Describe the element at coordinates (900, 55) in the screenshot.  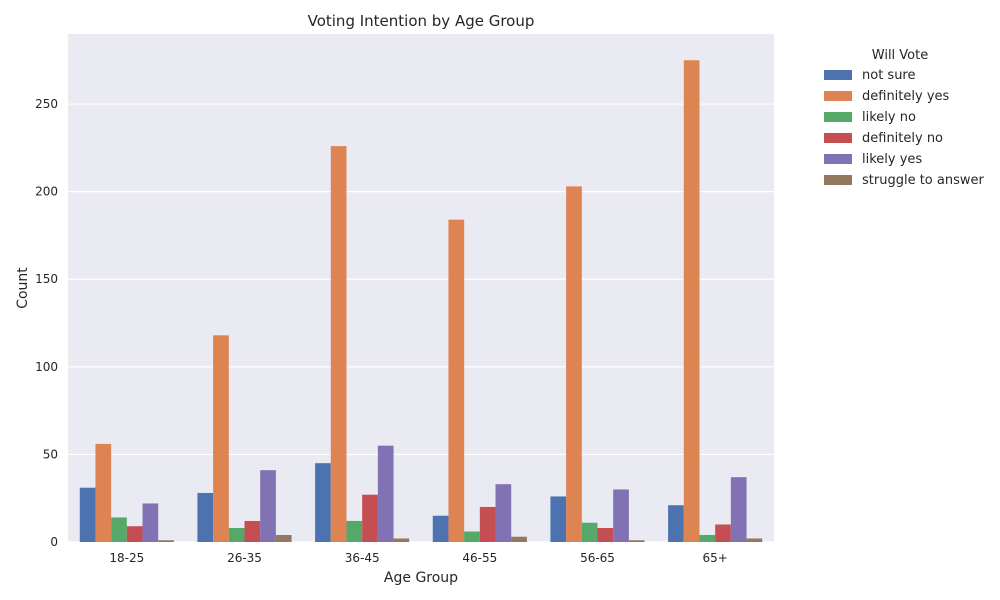
I see `legend-title: Will Vote` at that location.